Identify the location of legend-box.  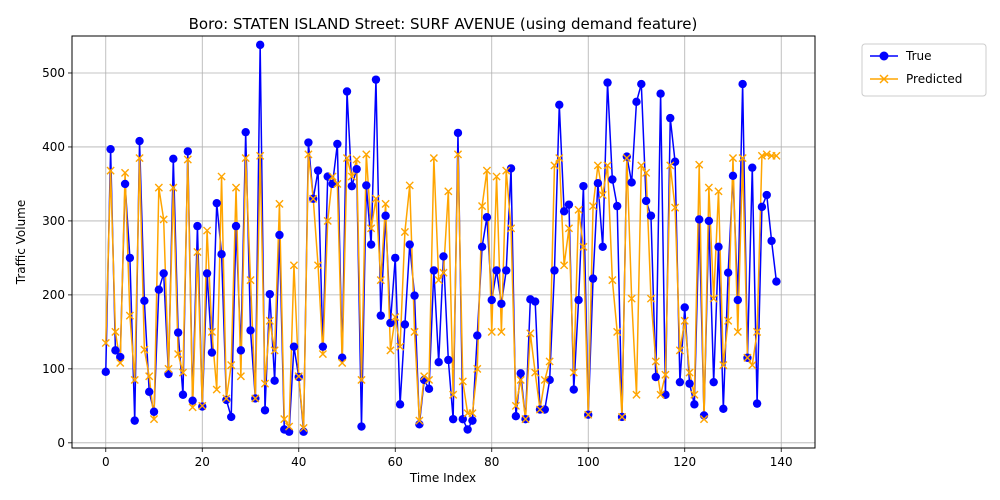
(924, 70).